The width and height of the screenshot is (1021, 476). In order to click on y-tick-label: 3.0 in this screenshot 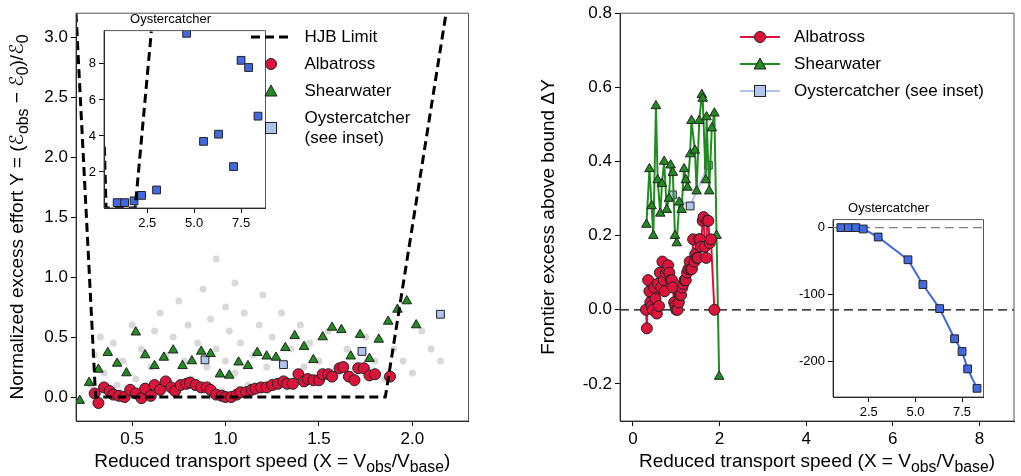, I will do `click(56, 36)`.